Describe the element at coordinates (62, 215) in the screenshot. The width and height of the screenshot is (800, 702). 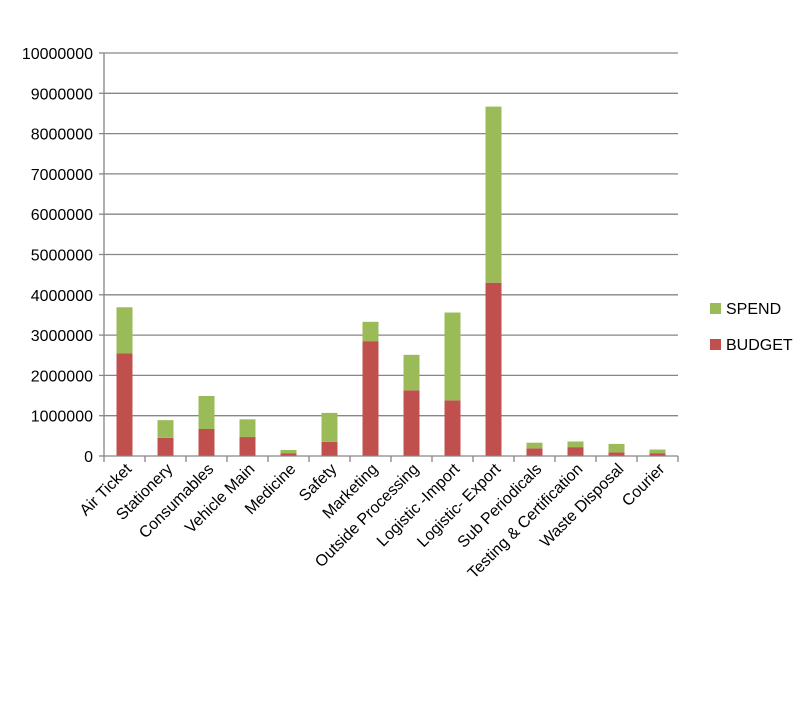
I see `y-tick-label: 6000000` at that location.